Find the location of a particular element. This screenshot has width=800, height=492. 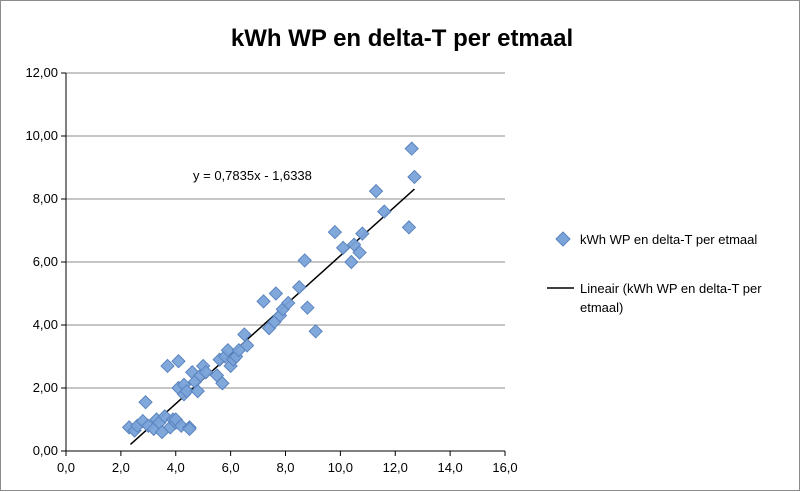

legend-scatter-label: kWh WP en delta-T per etmaal is located at coordinates (668, 239).